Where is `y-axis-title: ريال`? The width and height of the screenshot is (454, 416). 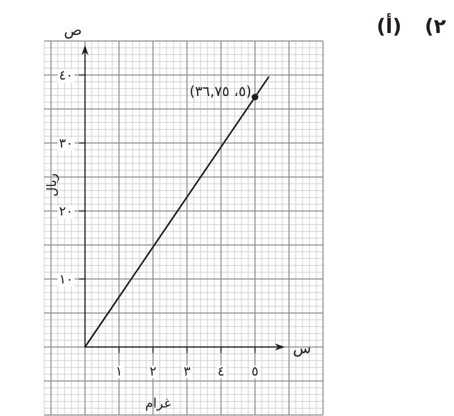 y-axis-title: ريال is located at coordinates (52, 185).